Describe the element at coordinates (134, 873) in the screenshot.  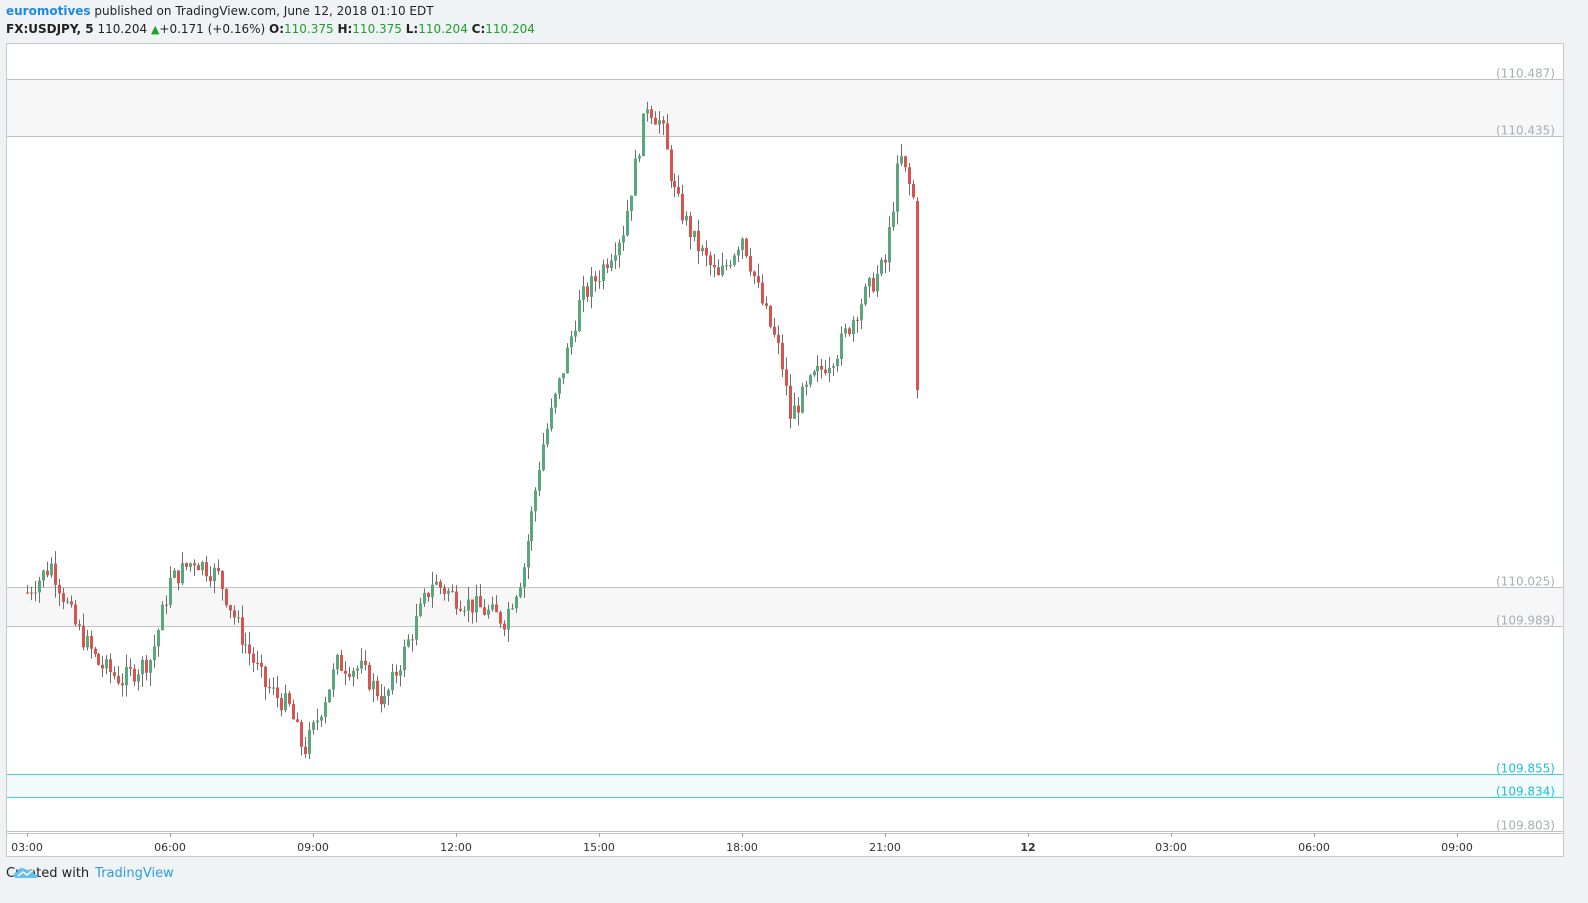
I see `tradingview-link: TradingView` at that location.